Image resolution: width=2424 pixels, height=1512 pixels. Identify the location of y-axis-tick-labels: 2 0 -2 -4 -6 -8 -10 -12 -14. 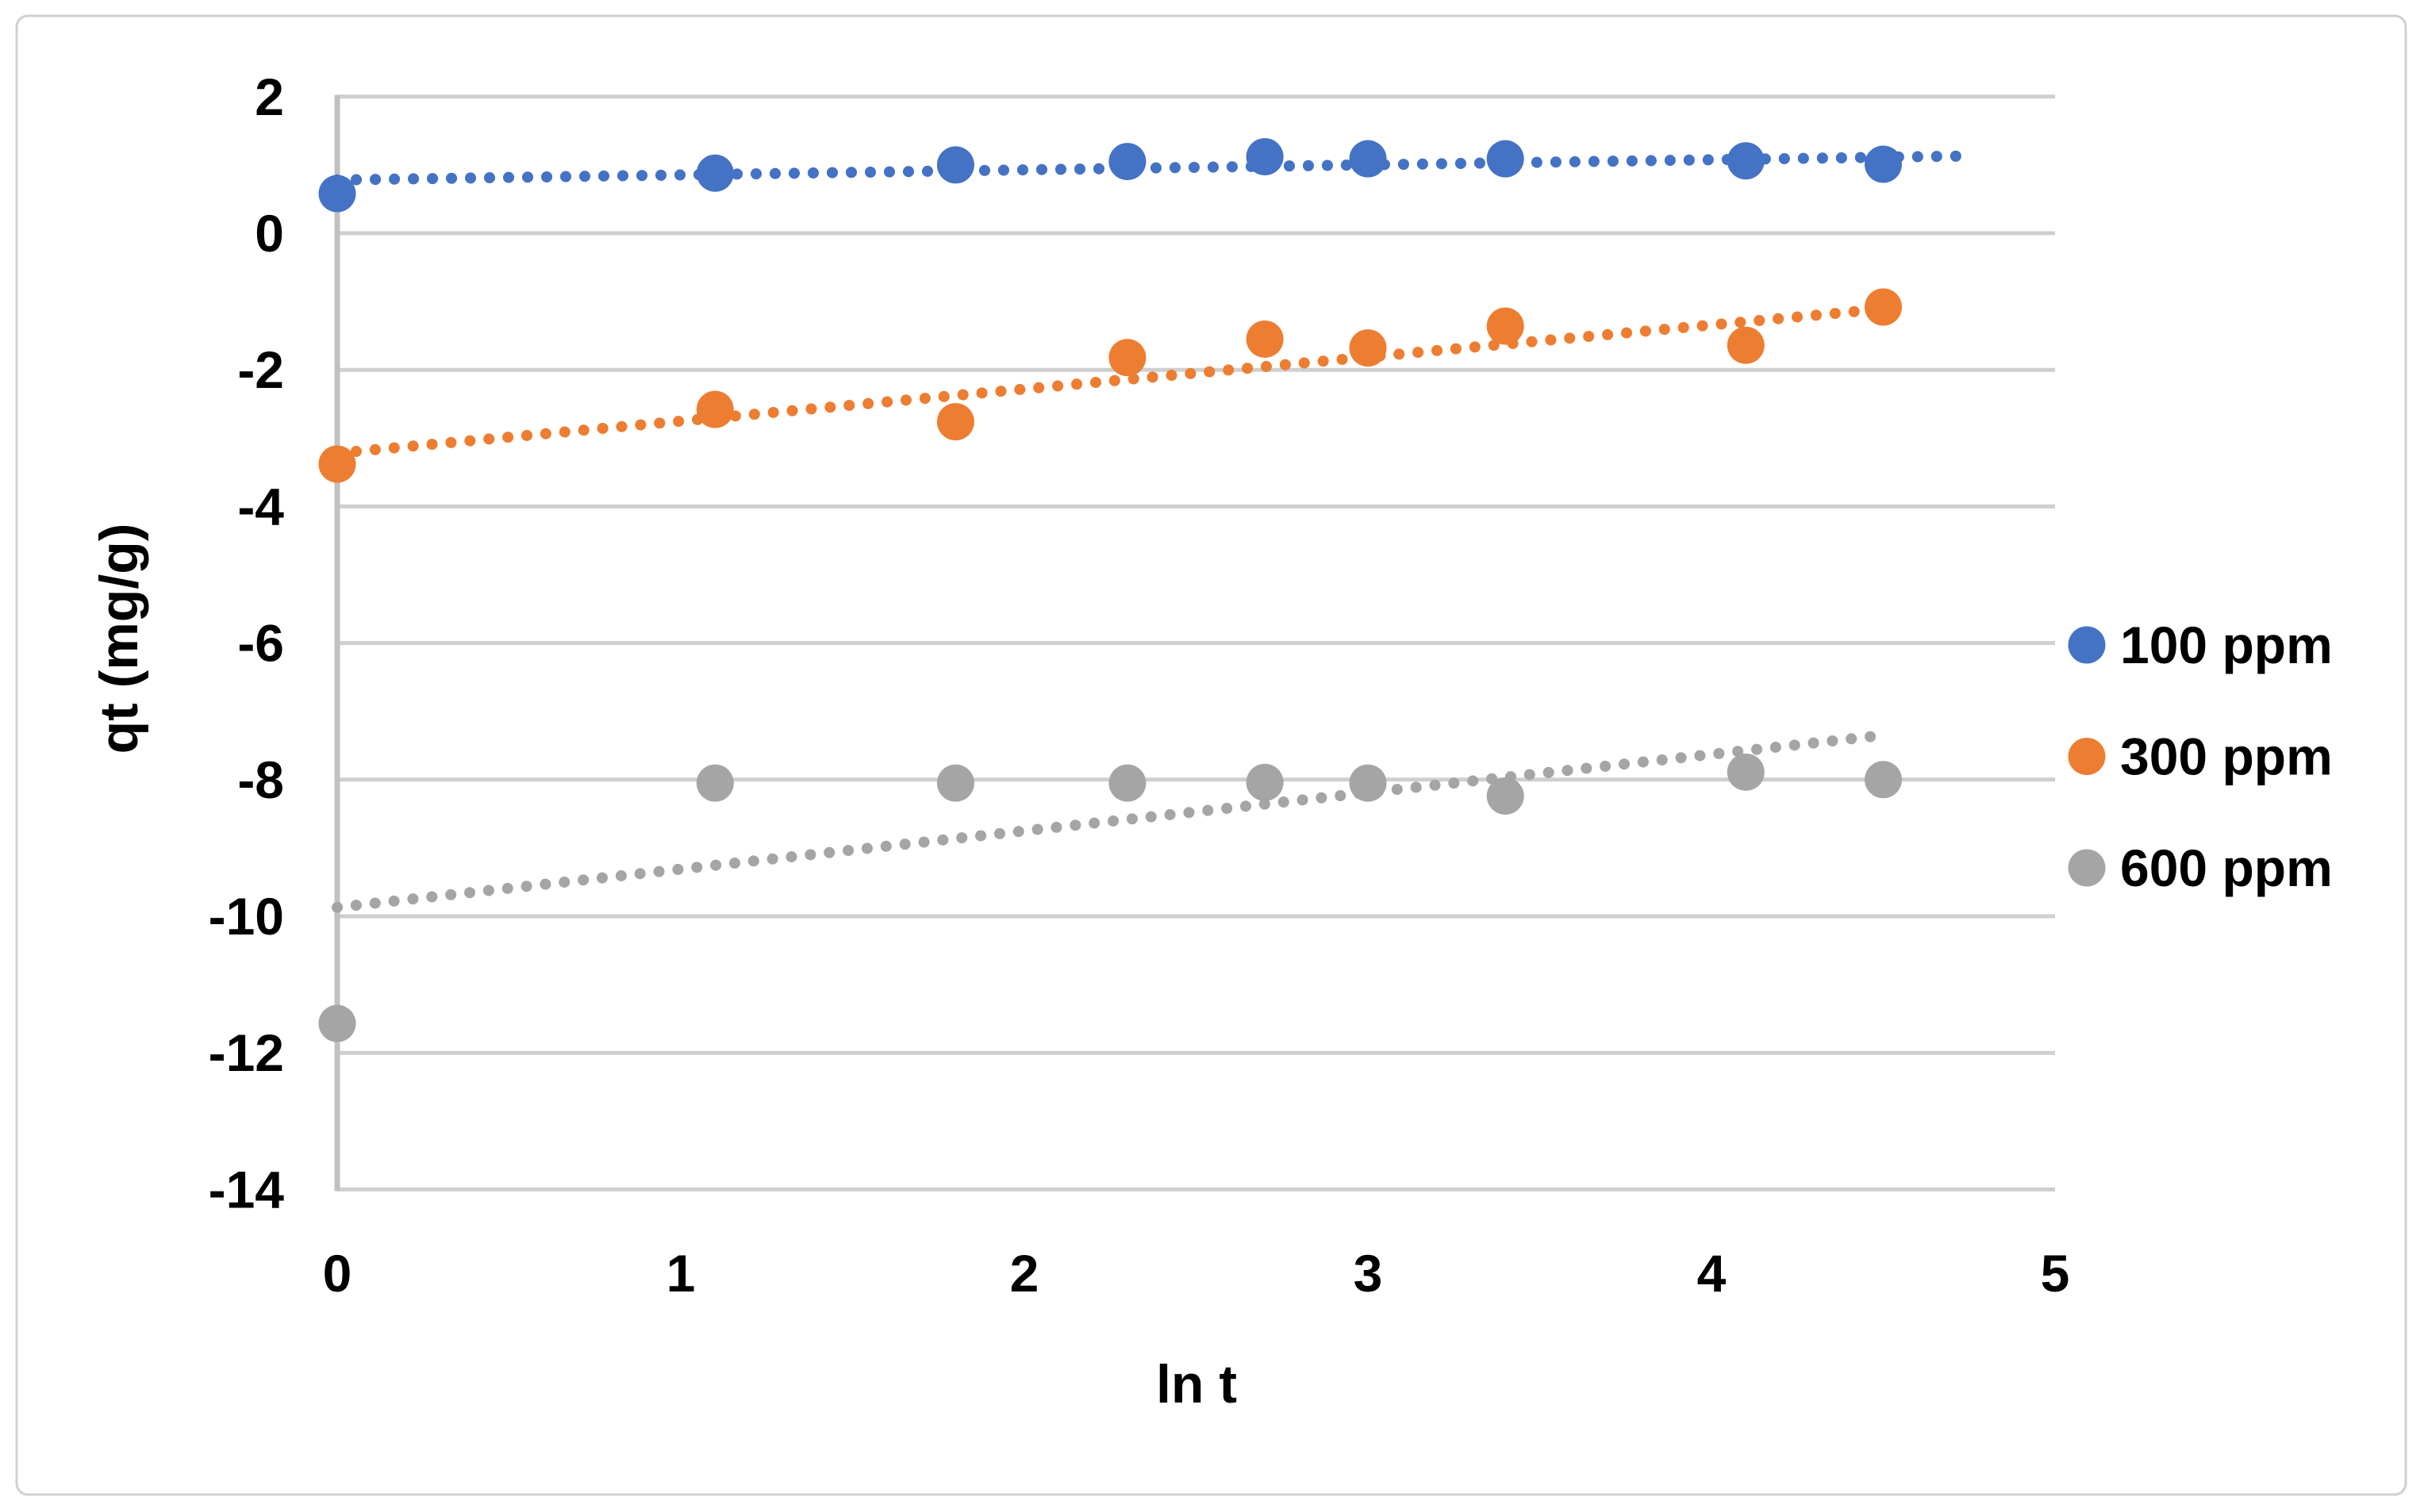
(247, 643).